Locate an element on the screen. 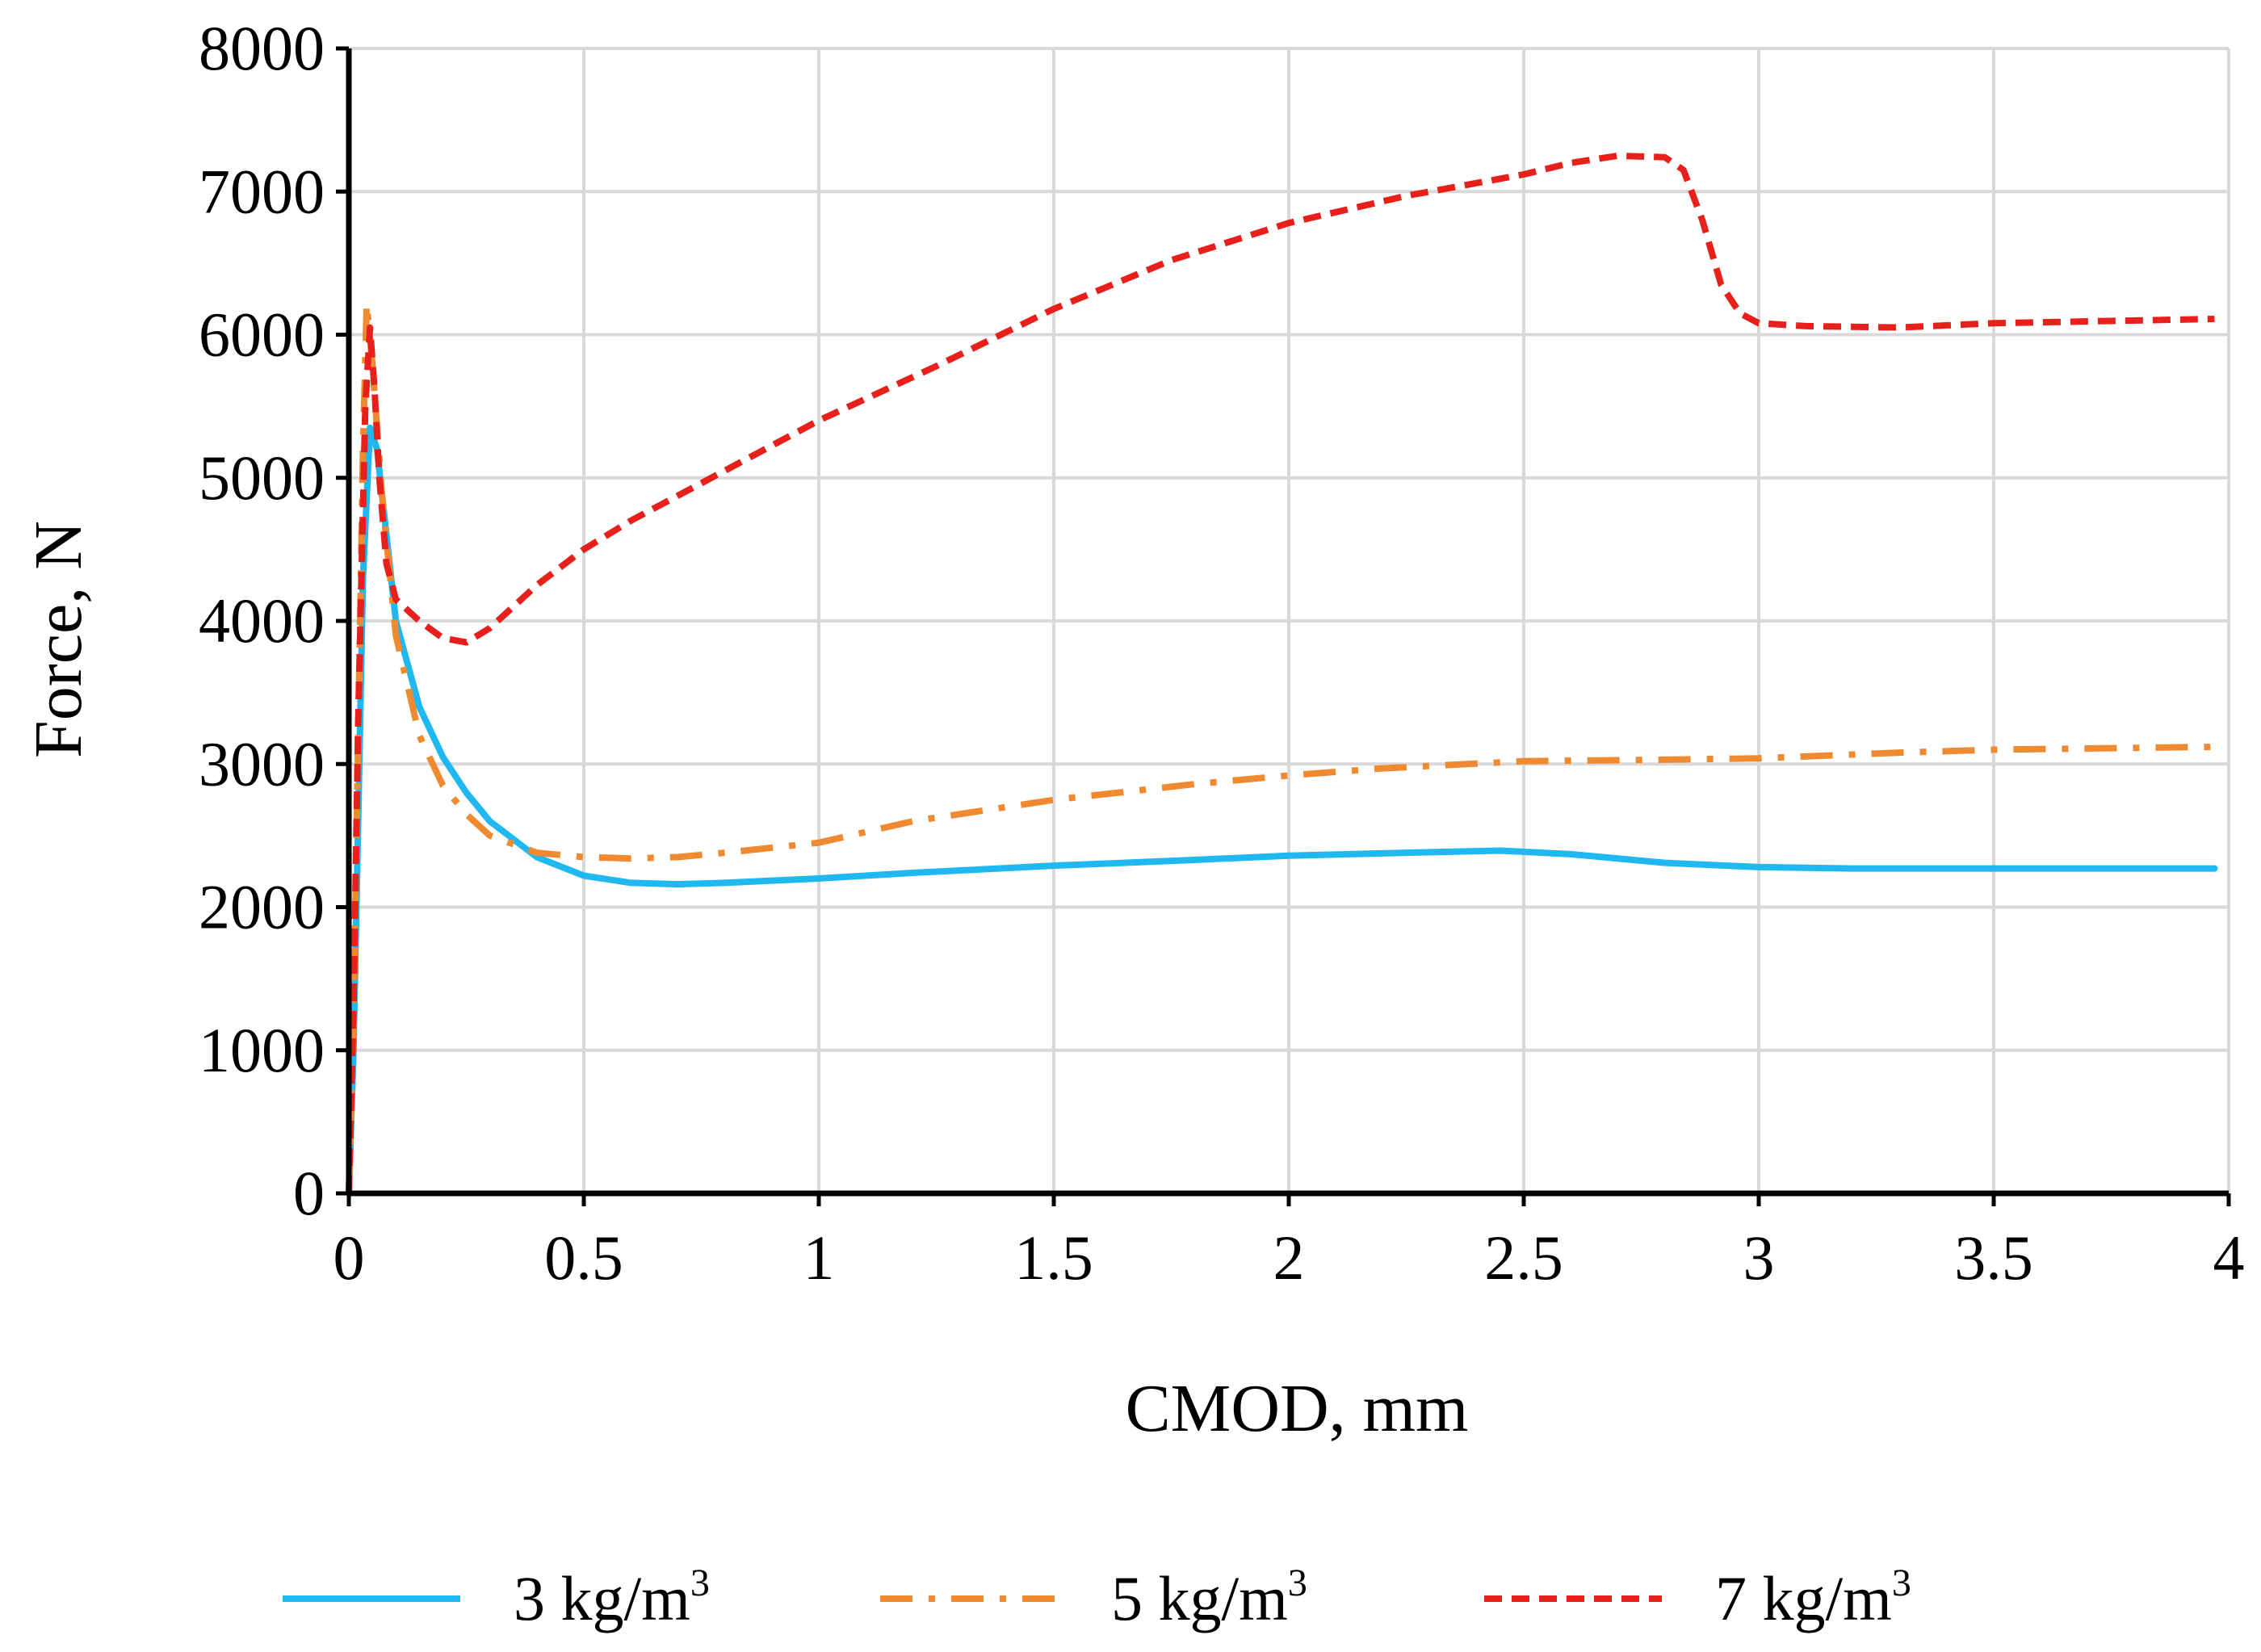 The width and height of the screenshot is (2261, 1652). x-tick-label: 3.5 is located at coordinates (1994, 1257).